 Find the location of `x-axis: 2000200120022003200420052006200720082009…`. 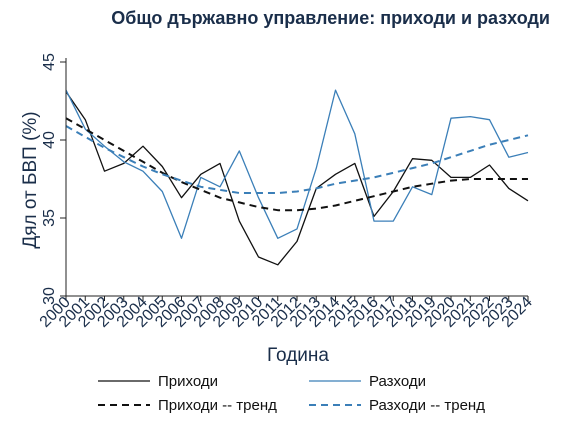

x-axis: 2000200120022003200420052006200720082009… is located at coordinates (286, 312).